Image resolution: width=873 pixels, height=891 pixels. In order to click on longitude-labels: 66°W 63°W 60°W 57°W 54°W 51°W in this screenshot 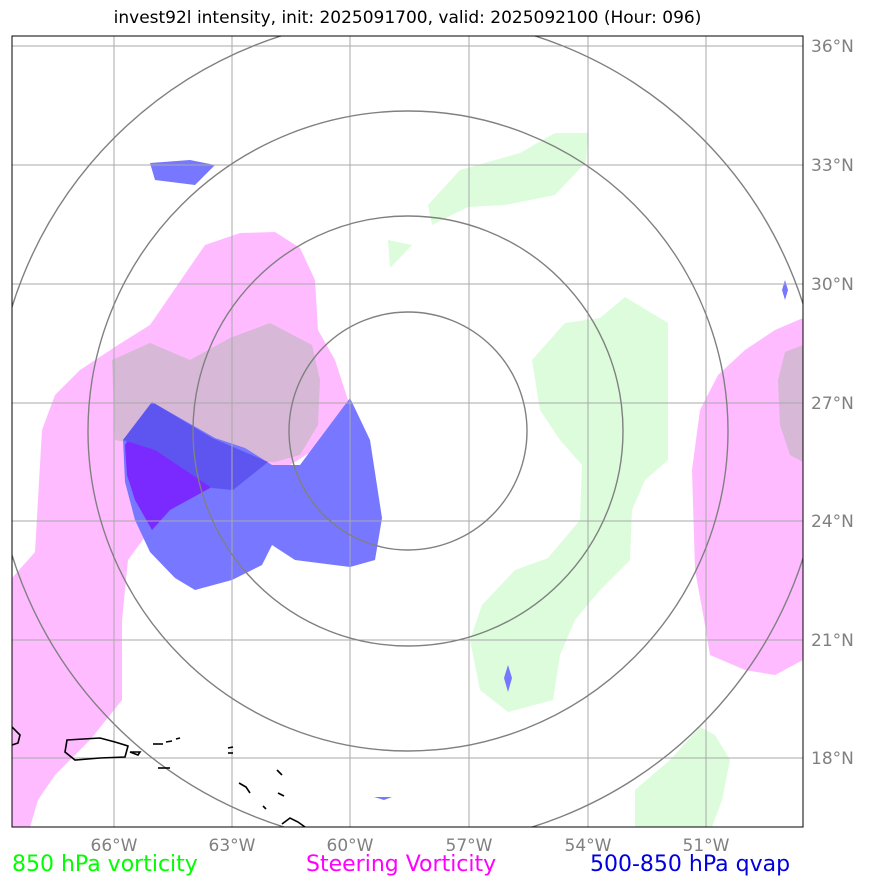, I will do `click(410, 846)`.